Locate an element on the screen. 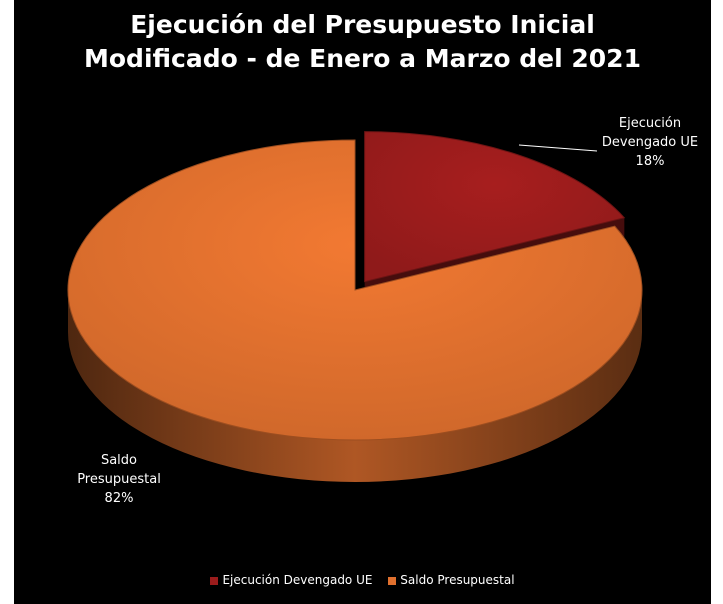  data-label-saldo: Saldo Presupuestal 82% is located at coordinates (119, 479).